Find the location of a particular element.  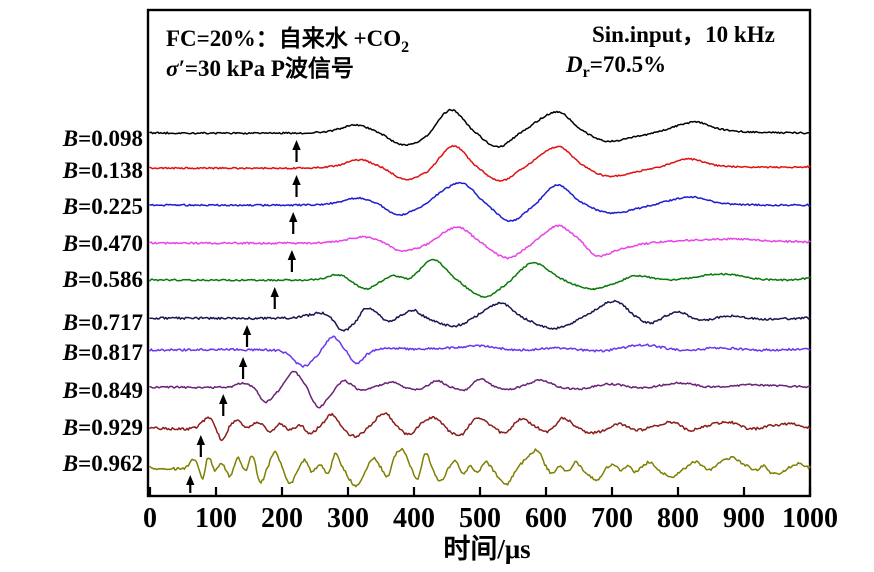

x-tick-label-500: 500 is located at coordinates (480, 518).